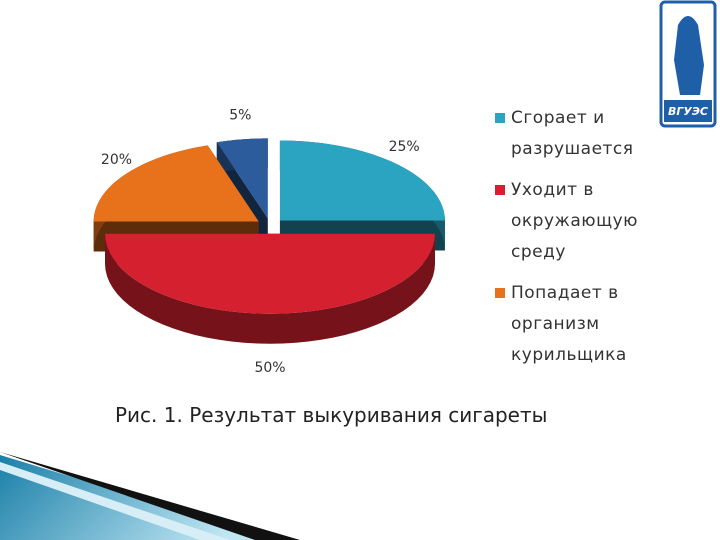 The height and width of the screenshot is (540, 720). Describe the element at coordinates (569, 324) in the screenshot. I see `legend-label: Попадает в организм курильщика` at that location.